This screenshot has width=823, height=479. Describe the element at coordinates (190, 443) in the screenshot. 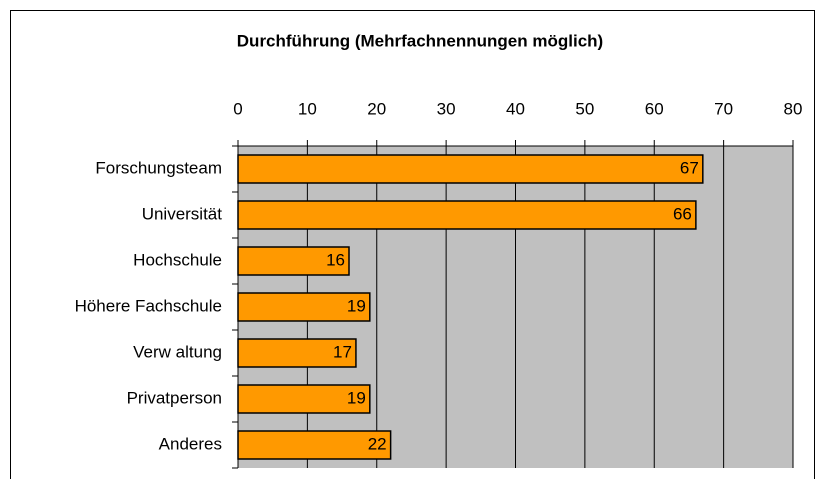

I see `y-tick-label: Anderes` at that location.